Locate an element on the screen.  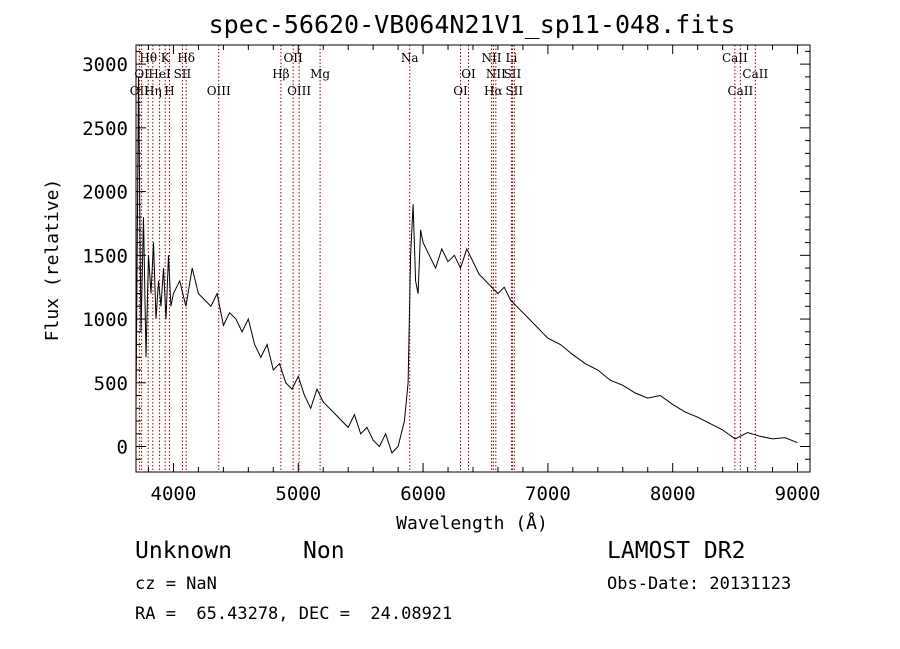
spectral-line-label: Hθ is located at coordinates (148, 58).